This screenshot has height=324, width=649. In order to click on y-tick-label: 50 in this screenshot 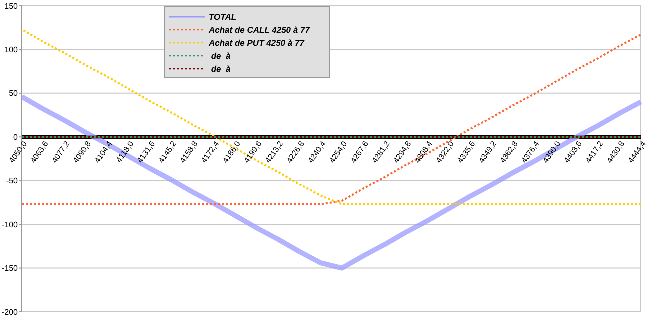, I will do `click(14, 93)`.